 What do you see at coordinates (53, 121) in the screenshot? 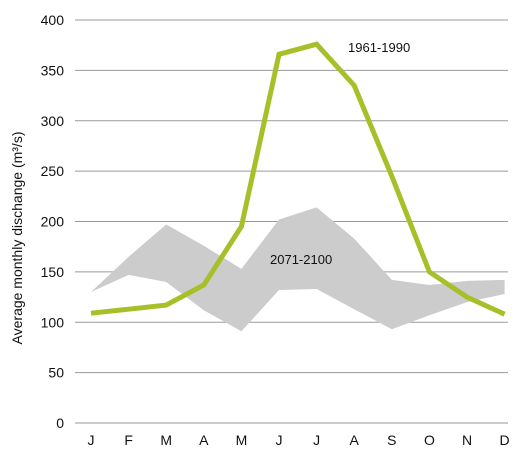
I see `y-tick-label-300: 300` at bounding box center [53, 121].